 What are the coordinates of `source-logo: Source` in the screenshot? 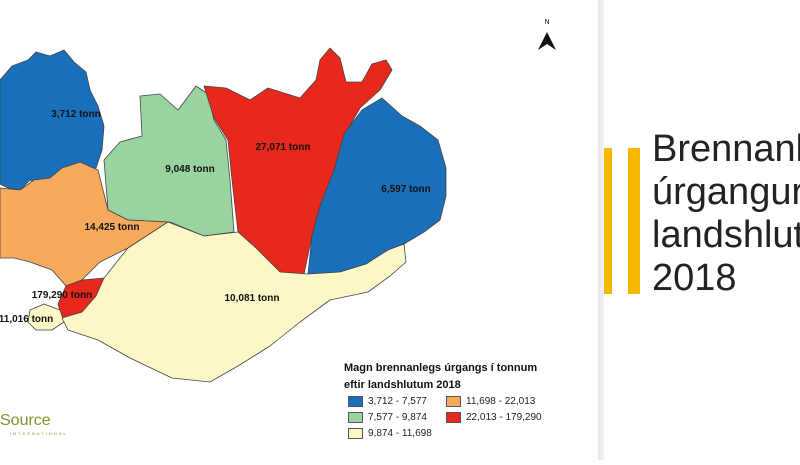 It's located at (25, 420).